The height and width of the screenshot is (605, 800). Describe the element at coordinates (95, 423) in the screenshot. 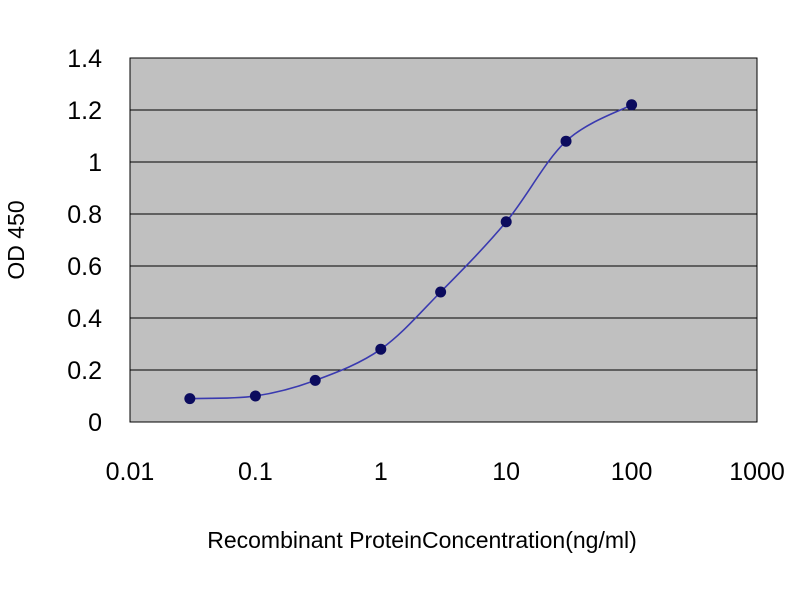

I see `y-tick-label: 0` at that location.